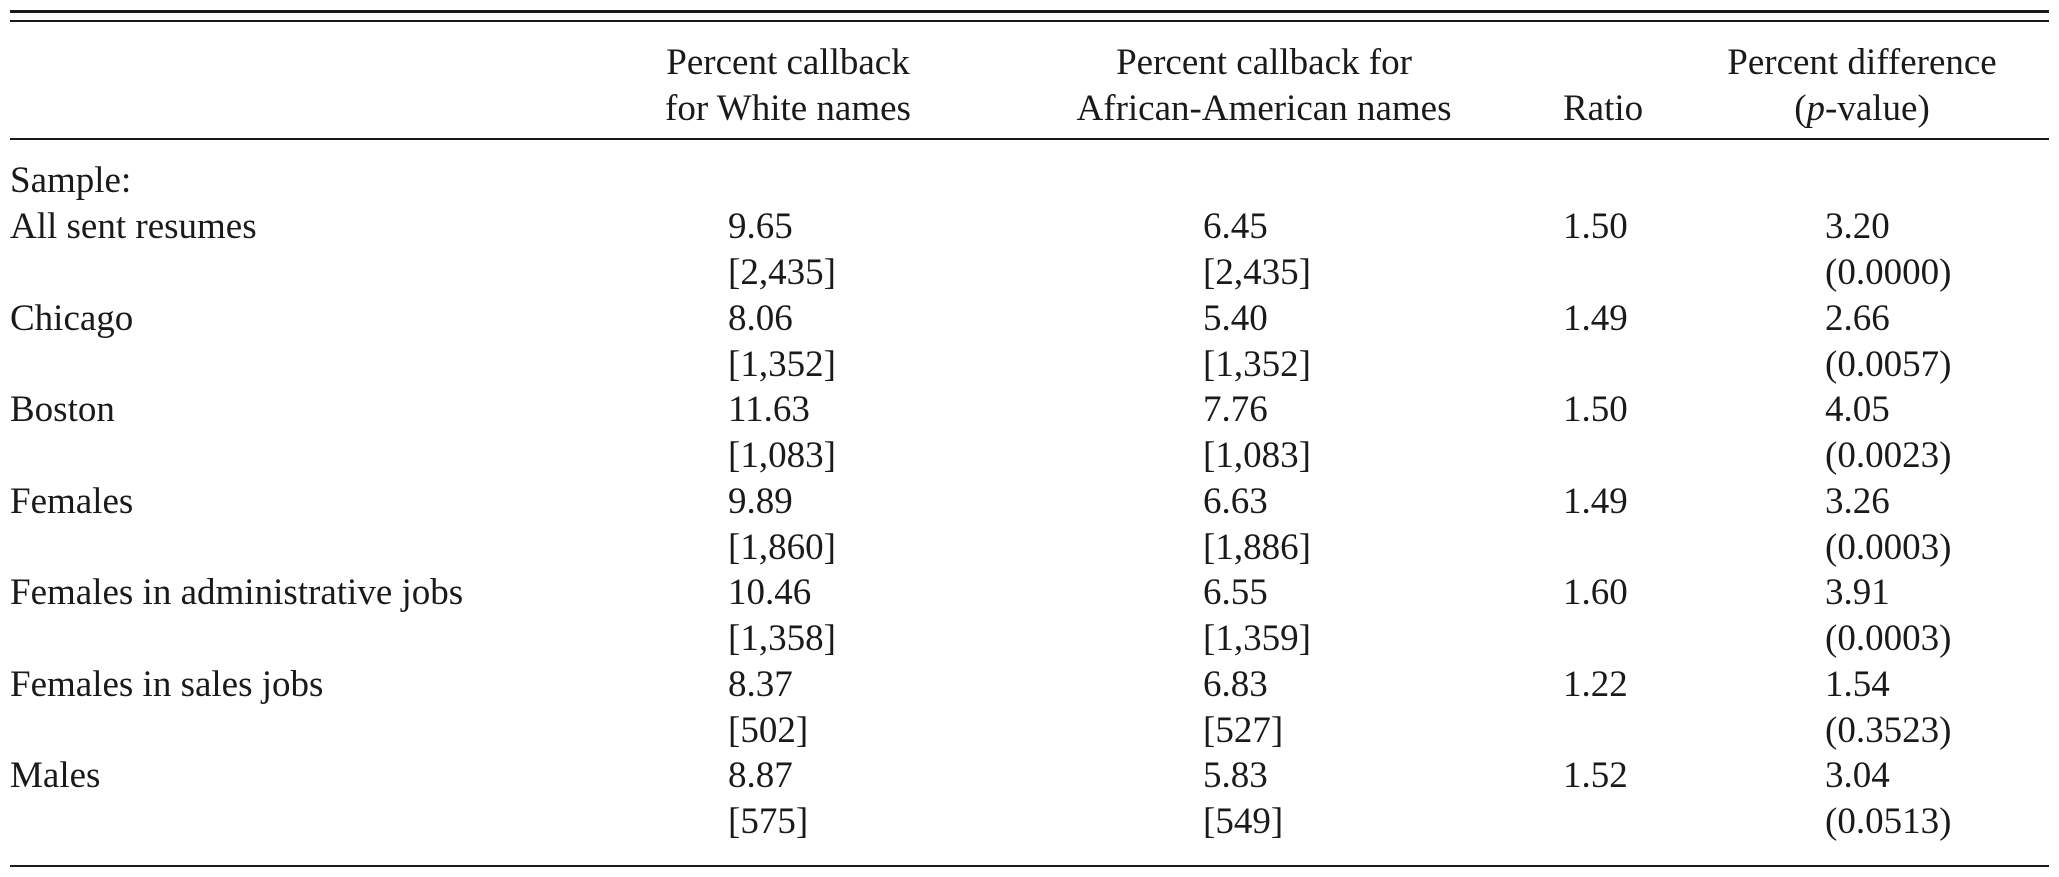 This screenshot has width=2059, height=877. What do you see at coordinates (167, 684) in the screenshot?
I see `row-label: Females in sales jobs` at bounding box center [167, 684].